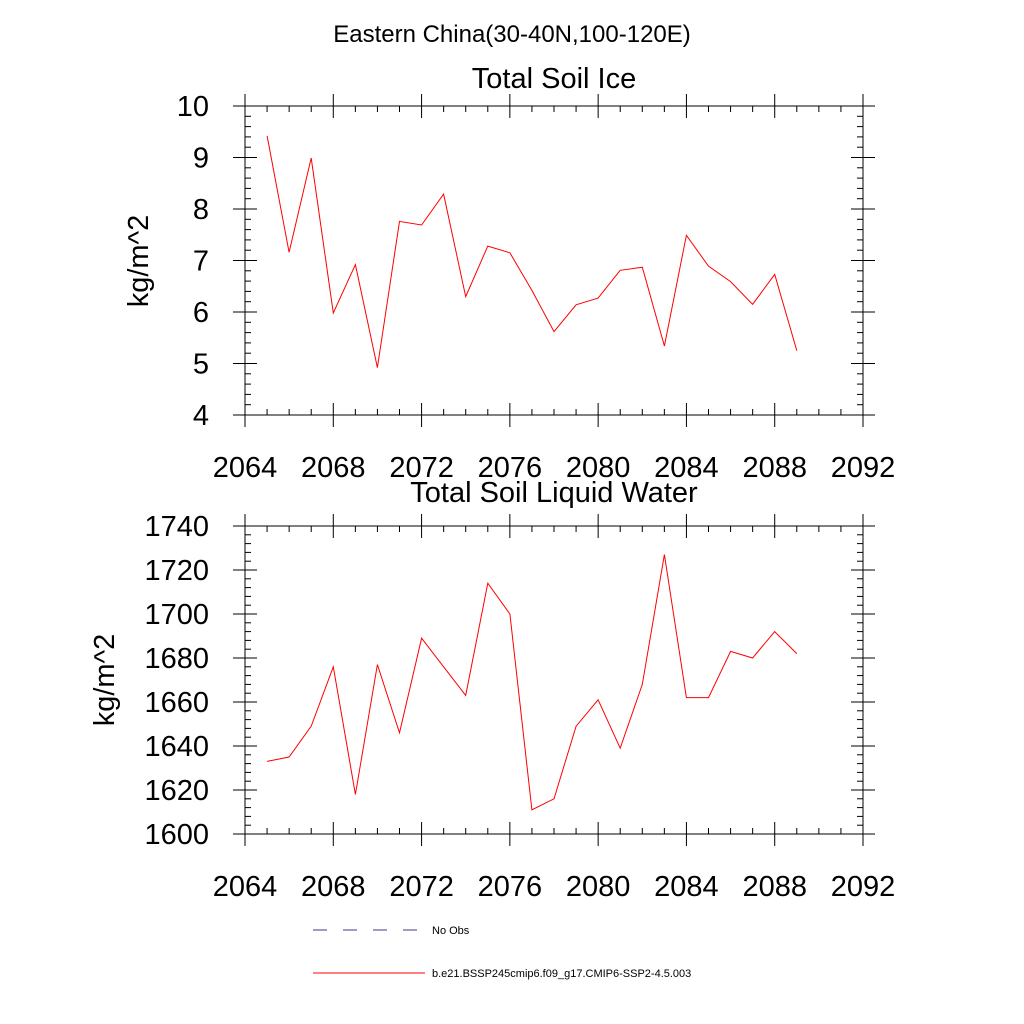  What do you see at coordinates (512, 34) in the screenshot?
I see `figure-title: Eastern China(30-40N,100-120E)` at bounding box center [512, 34].